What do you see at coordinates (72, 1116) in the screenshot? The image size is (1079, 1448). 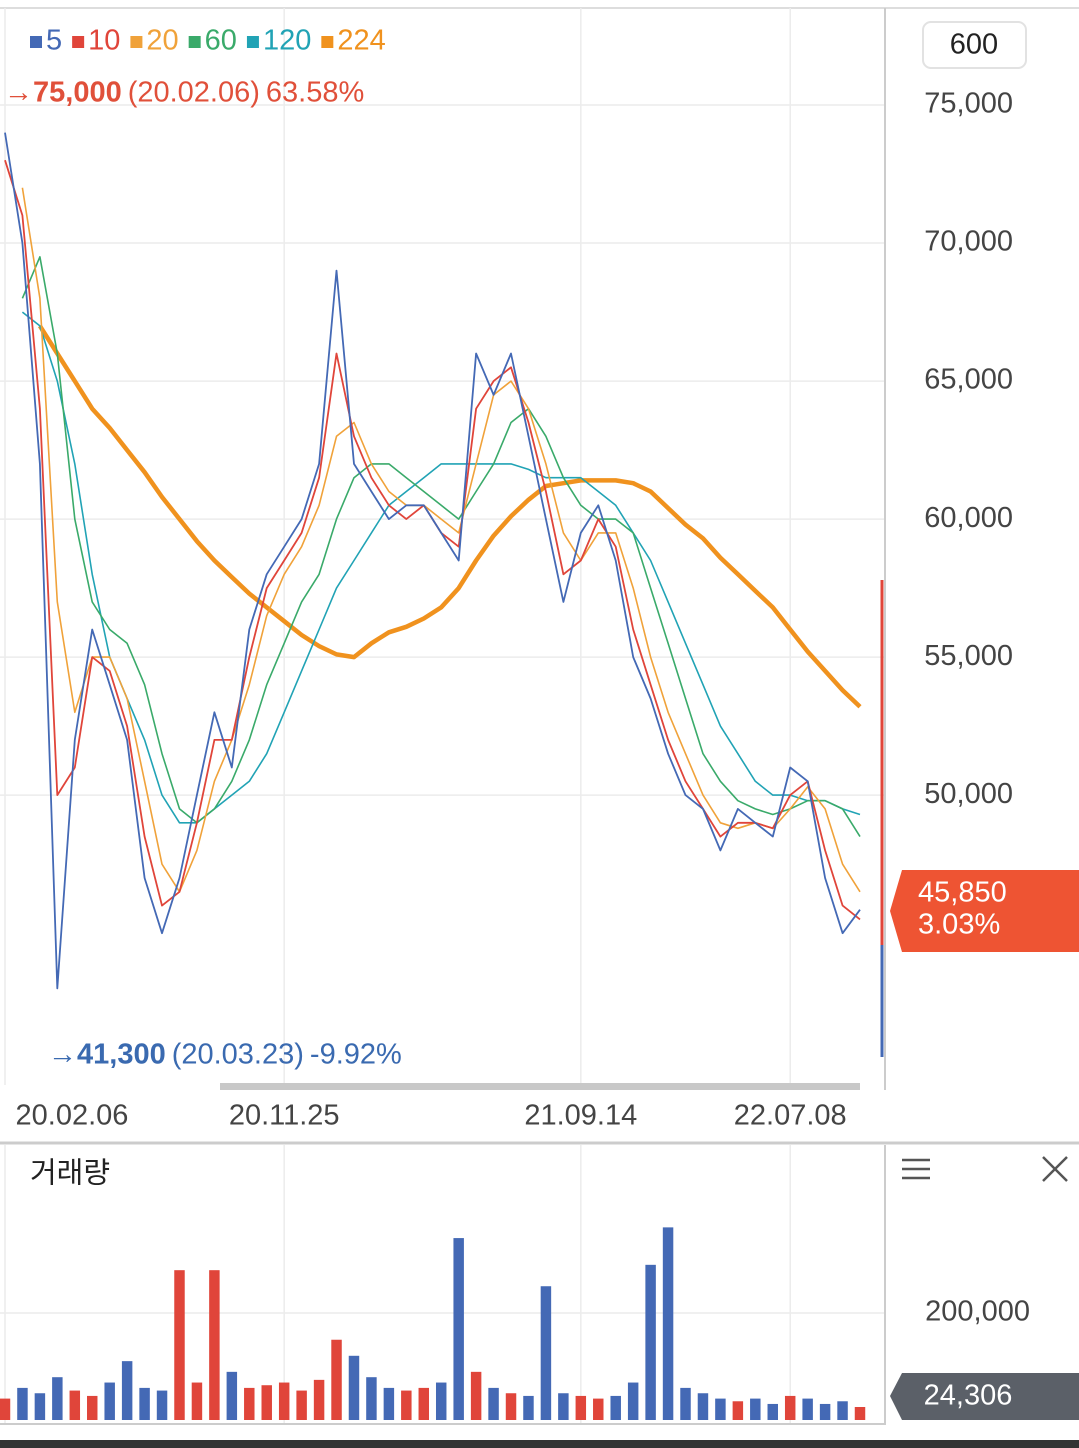 I see `x-tick-label: 20.02.06` at bounding box center [72, 1116].